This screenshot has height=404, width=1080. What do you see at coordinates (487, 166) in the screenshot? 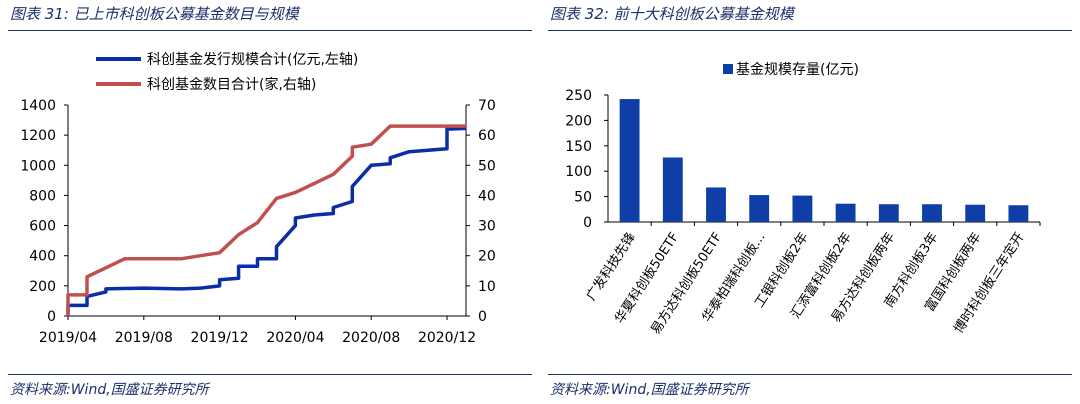
I see `right-y-tick-label: 50` at bounding box center [487, 166].